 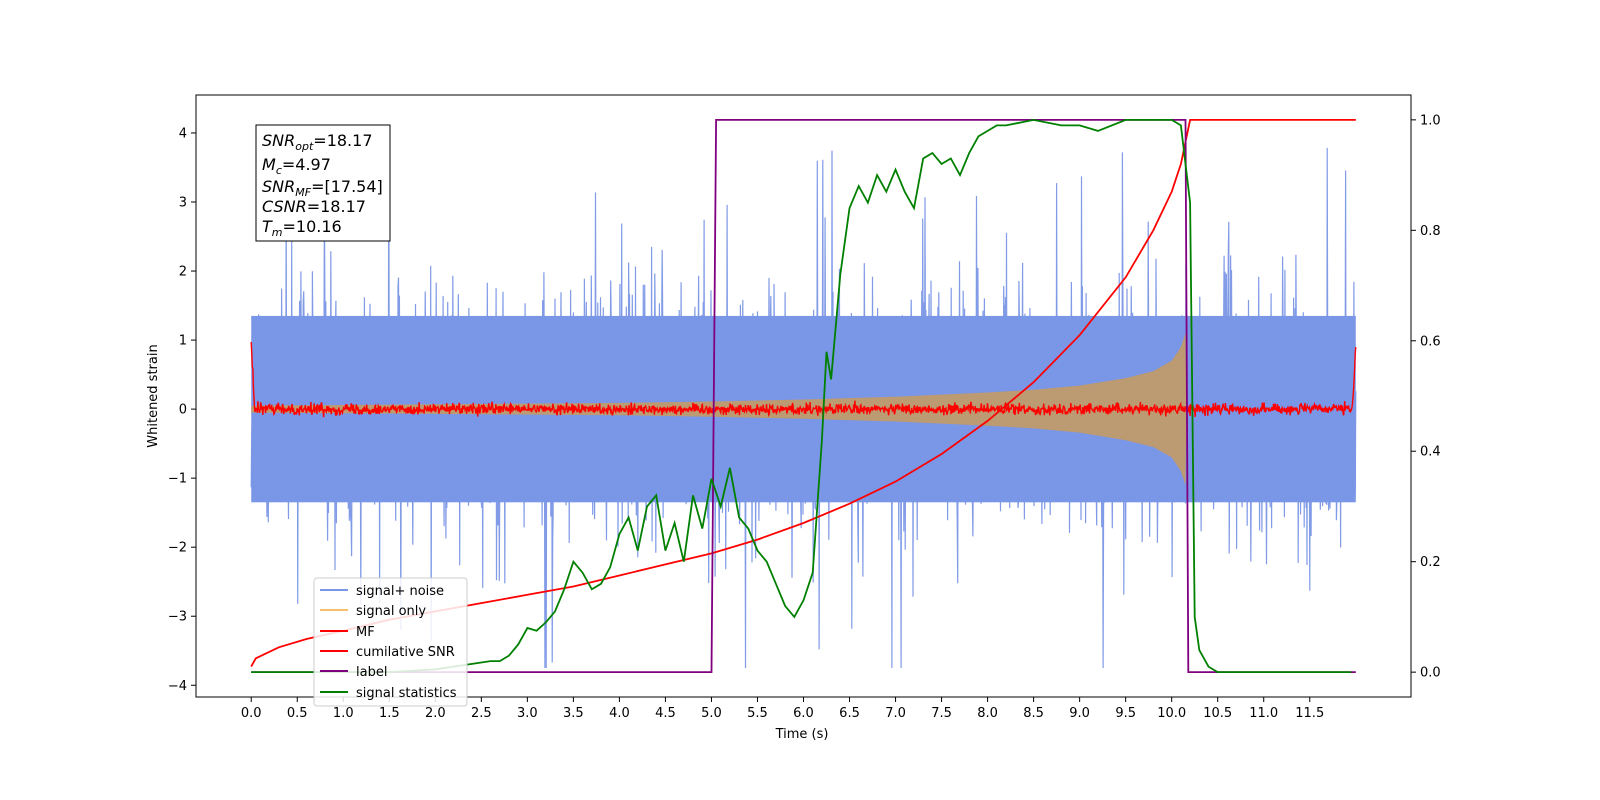 I want to click on y-tick-label: 2, so click(x=183, y=272).